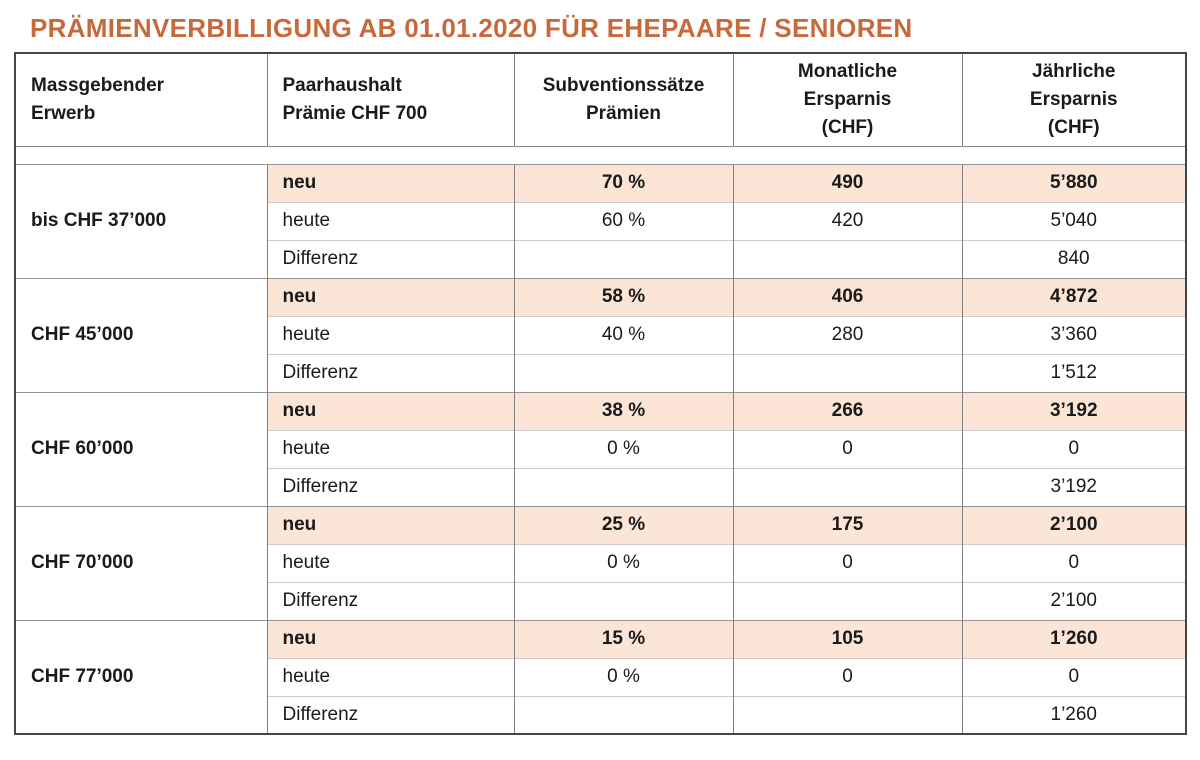 The image size is (1200, 760). I want to click on table-row: Differenz 2’100, so click(601, 600).